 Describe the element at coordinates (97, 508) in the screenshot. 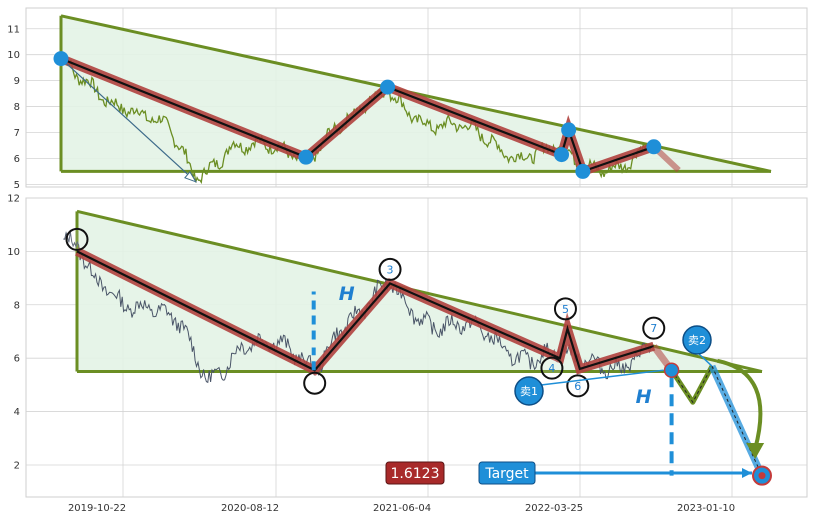

I see `detail-xtick-label: 2019-10-22` at that location.